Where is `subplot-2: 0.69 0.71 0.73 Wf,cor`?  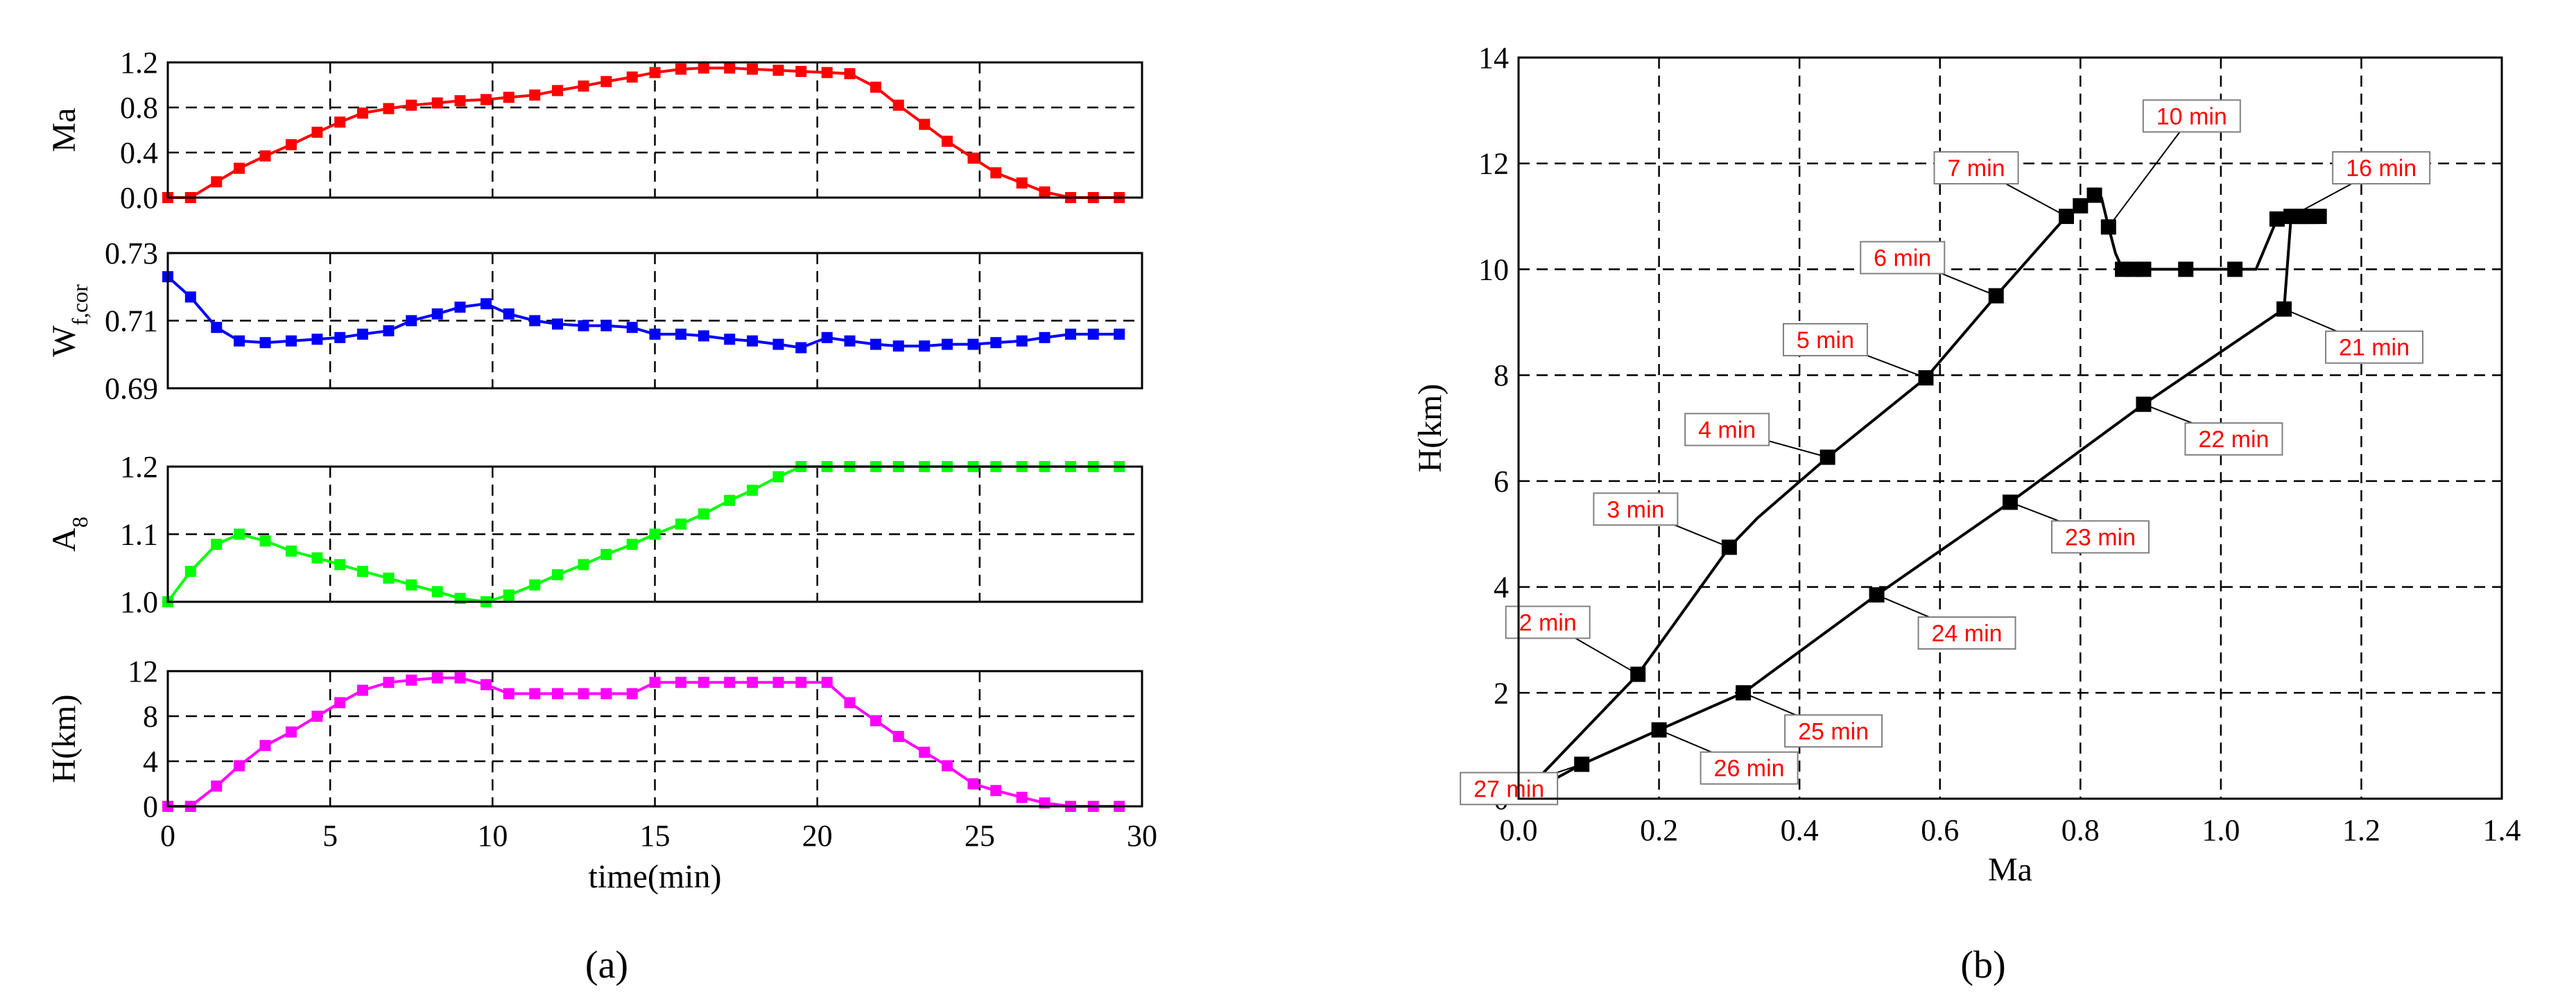 subplot-2: 0.69 0.71 0.73 Wf,cor is located at coordinates (594, 321).